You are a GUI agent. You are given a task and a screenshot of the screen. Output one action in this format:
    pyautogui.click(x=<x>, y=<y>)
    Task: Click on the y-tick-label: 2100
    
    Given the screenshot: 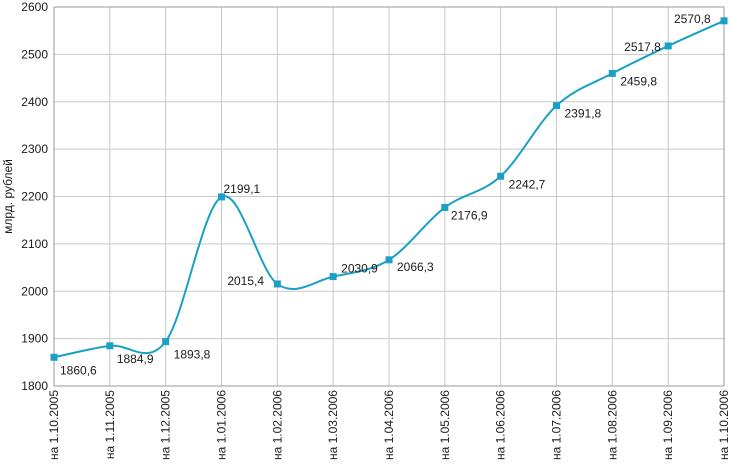 What is the action you would take?
    pyautogui.click(x=34, y=244)
    